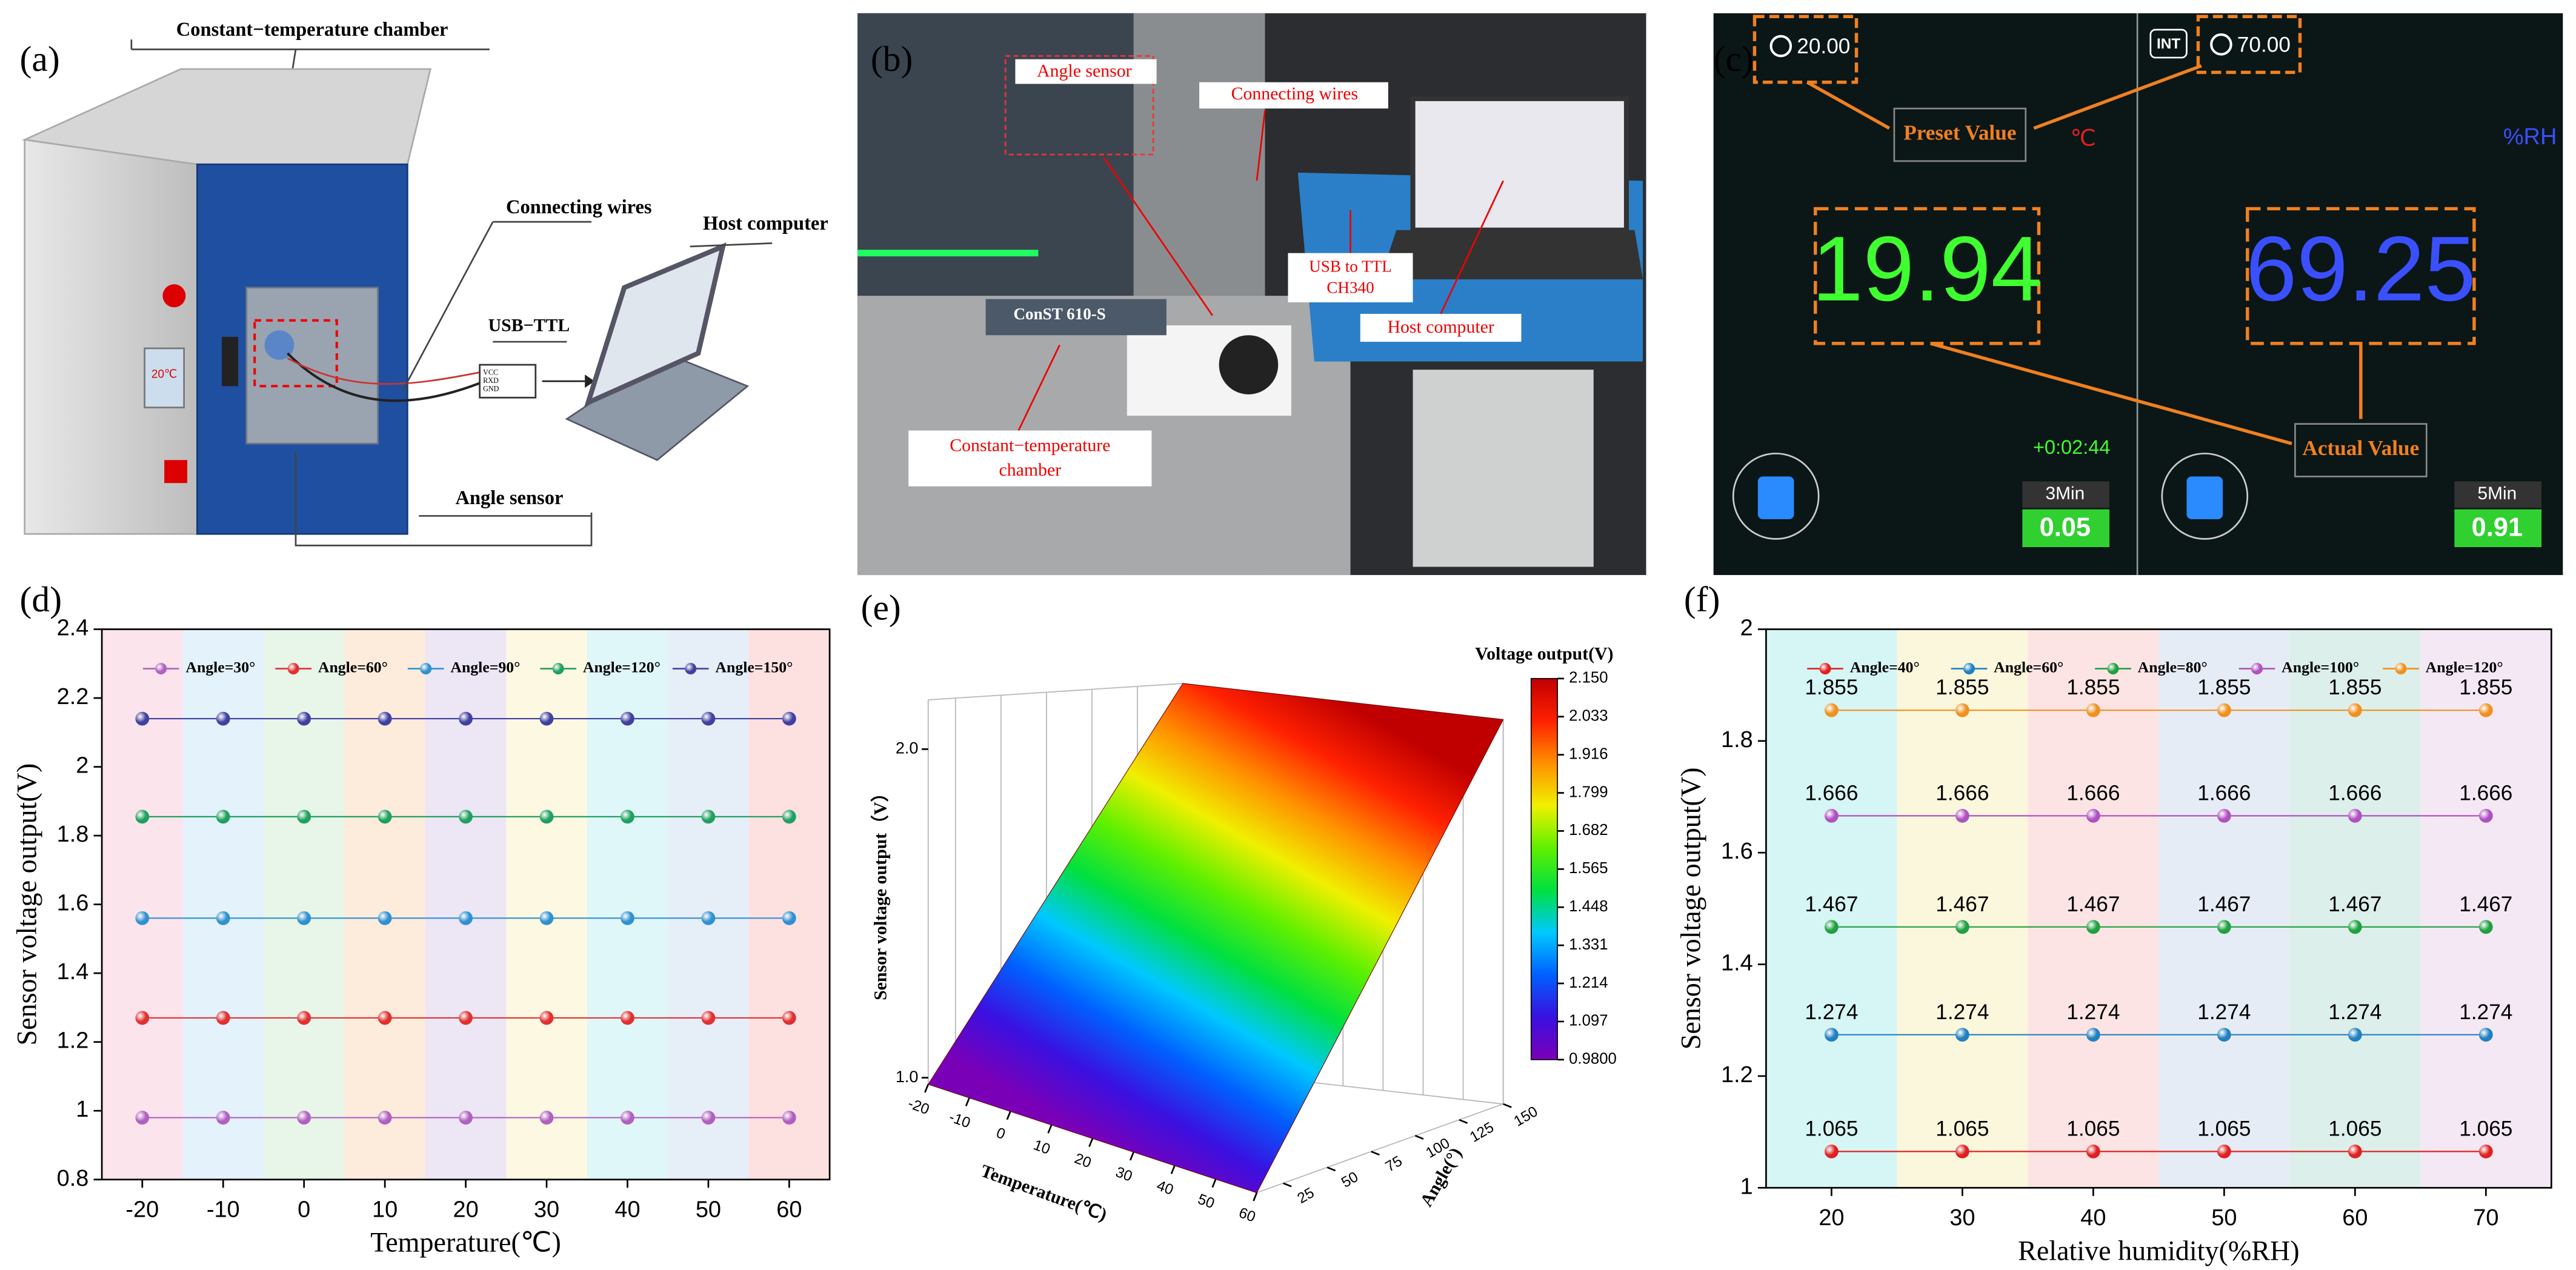 This screenshot has height=1270, width=2576. I want to click on bracket, so click(444, 499).